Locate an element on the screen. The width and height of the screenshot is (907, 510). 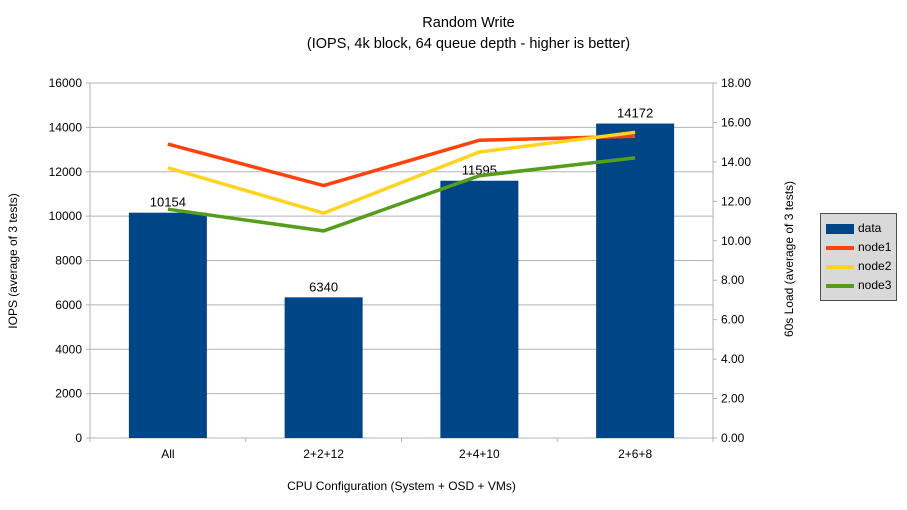
legend-item-node2: node2 is located at coordinates (861, 266).